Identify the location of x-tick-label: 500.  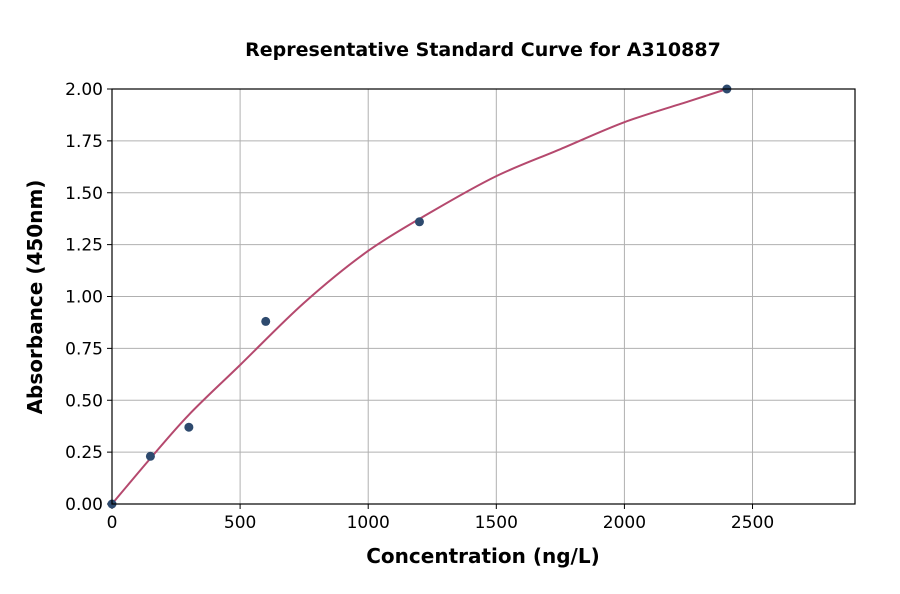
(240, 523).